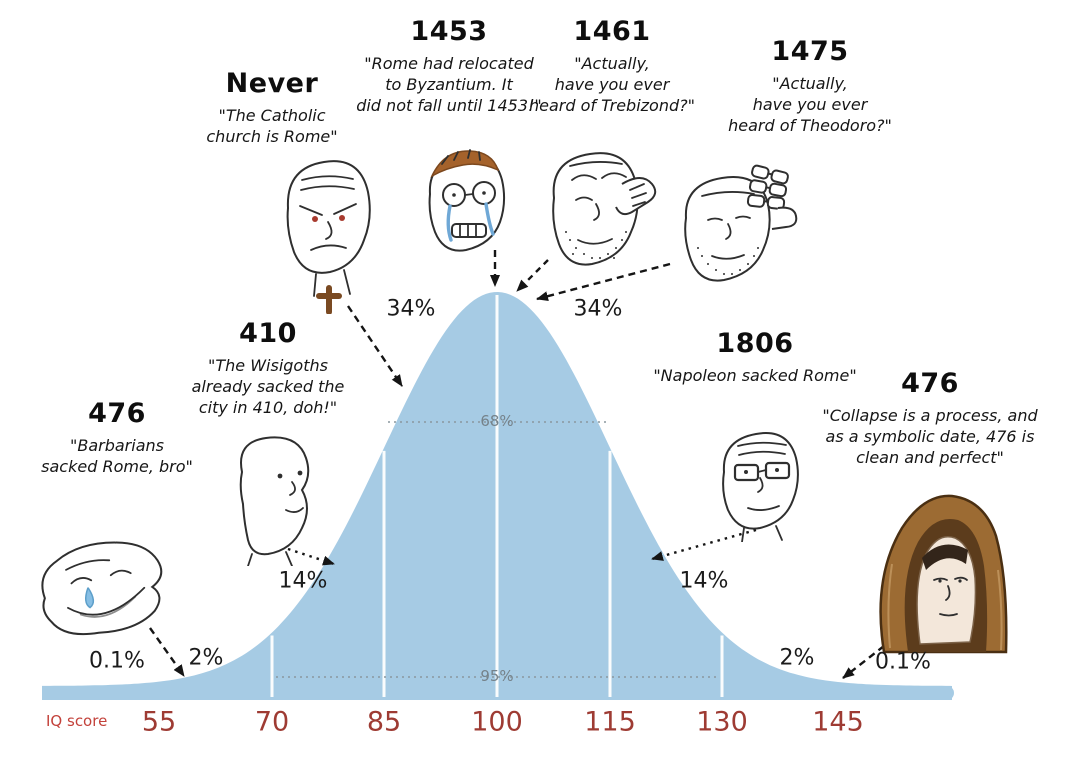 The width and height of the screenshot is (1080, 783). Describe the element at coordinates (117, 661) in the screenshot. I see `percent-label-0-1-left: 0.1%` at that location.